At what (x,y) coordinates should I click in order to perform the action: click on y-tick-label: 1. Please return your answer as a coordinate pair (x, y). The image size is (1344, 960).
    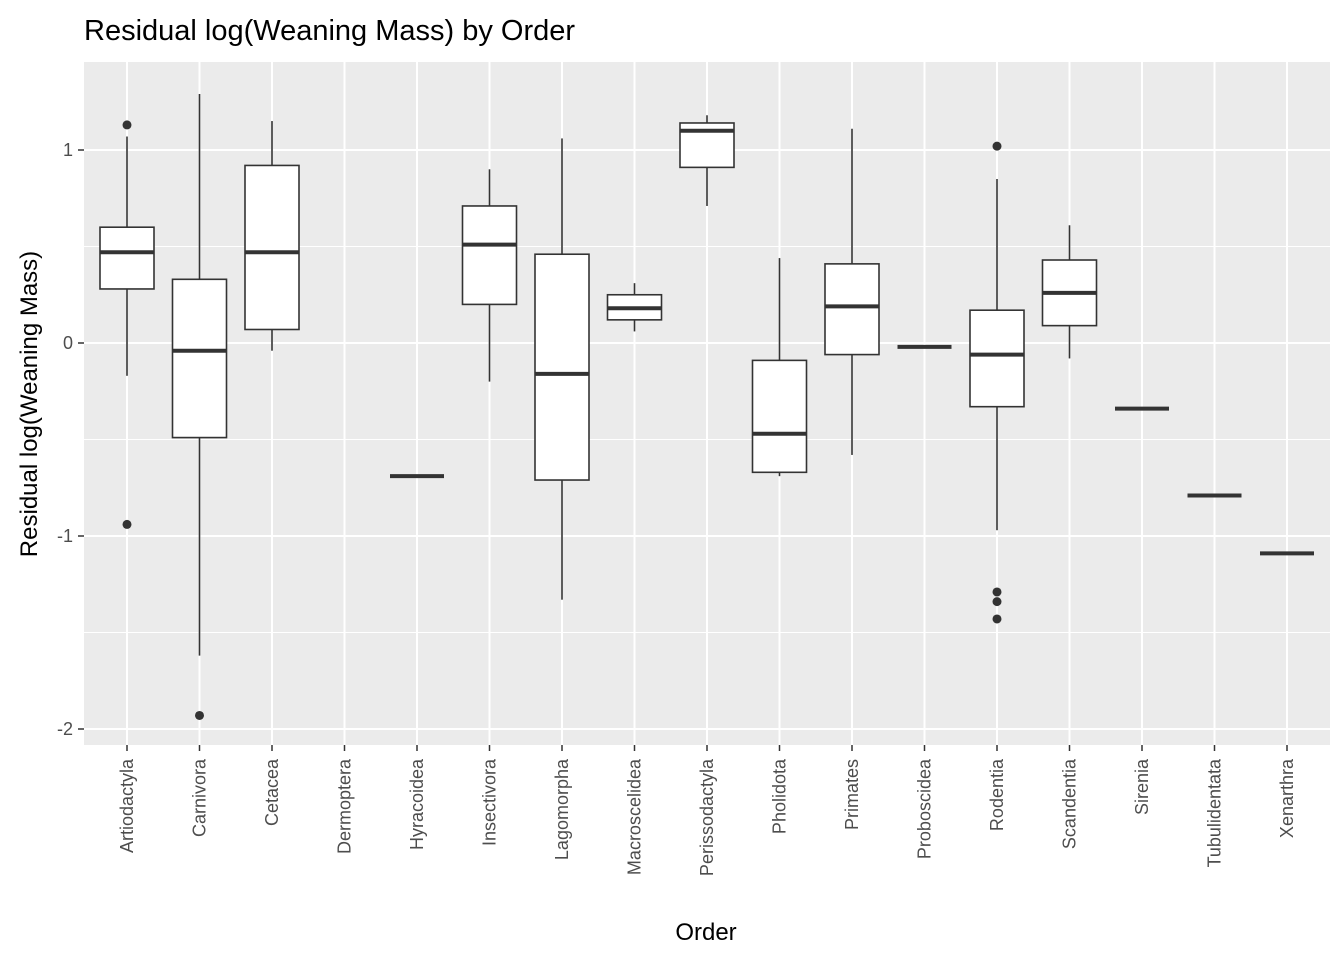
    Looking at the image, I should click on (68, 150).